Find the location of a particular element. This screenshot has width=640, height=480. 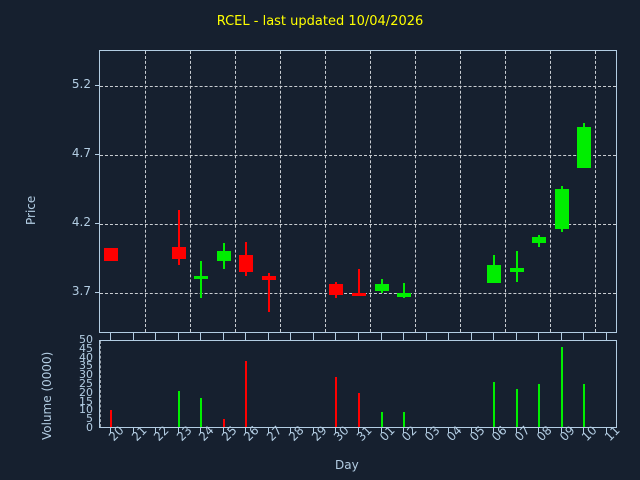

day-axis-title: Day is located at coordinates (347, 465).